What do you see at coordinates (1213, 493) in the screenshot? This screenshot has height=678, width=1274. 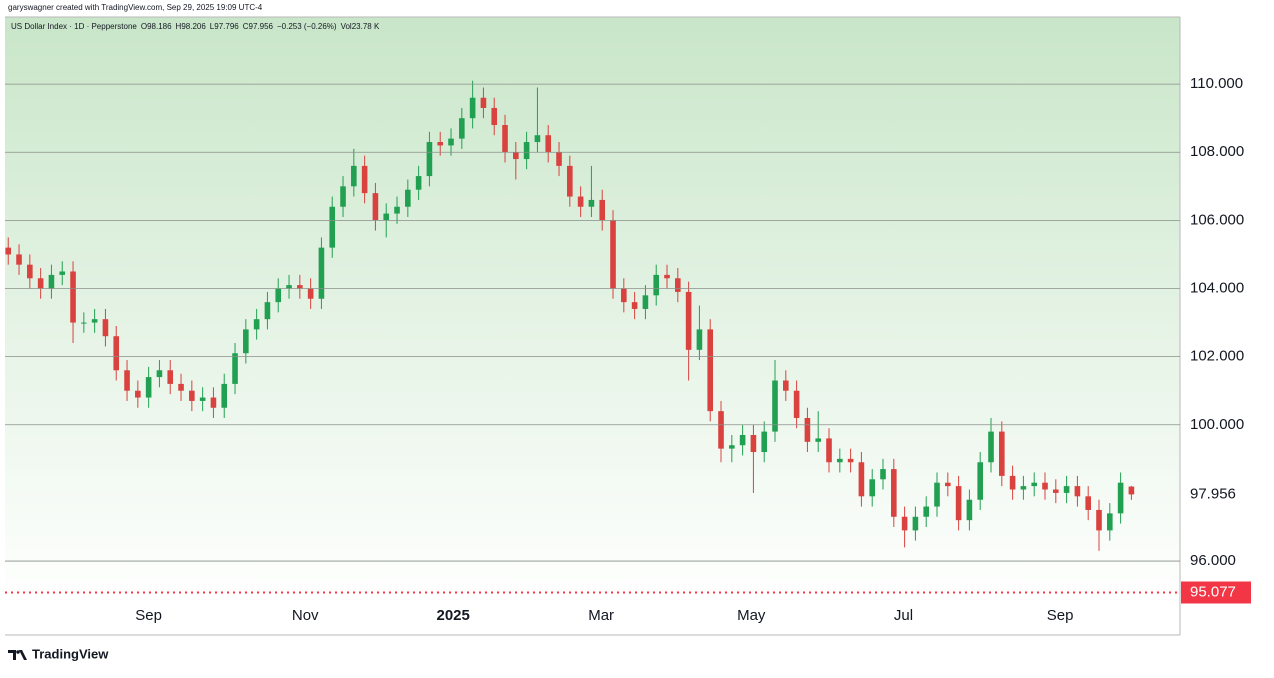 I see `last-price-label: 97.956` at bounding box center [1213, 493].